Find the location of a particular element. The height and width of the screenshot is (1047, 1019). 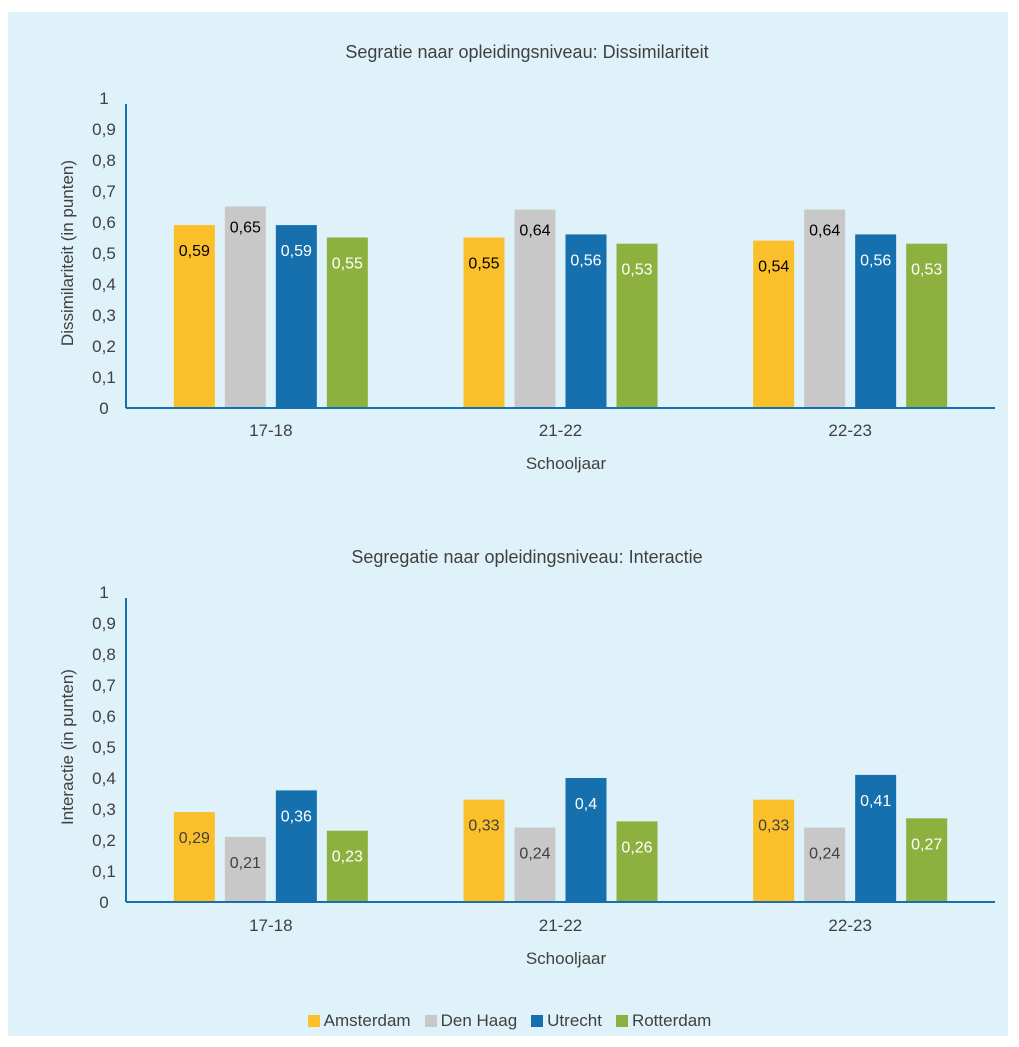

data-label: 0,4 is located at coordinates (586, 804).